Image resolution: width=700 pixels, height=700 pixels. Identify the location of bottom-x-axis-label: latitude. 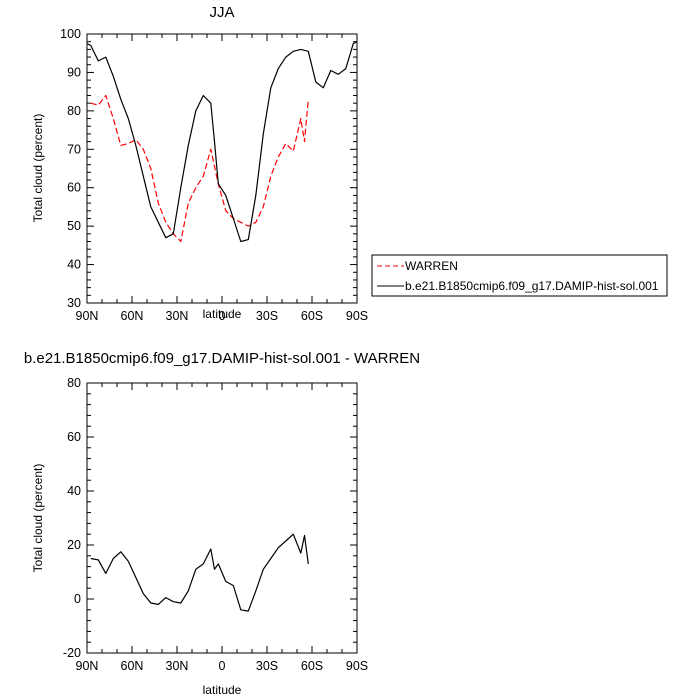
(222, 690).